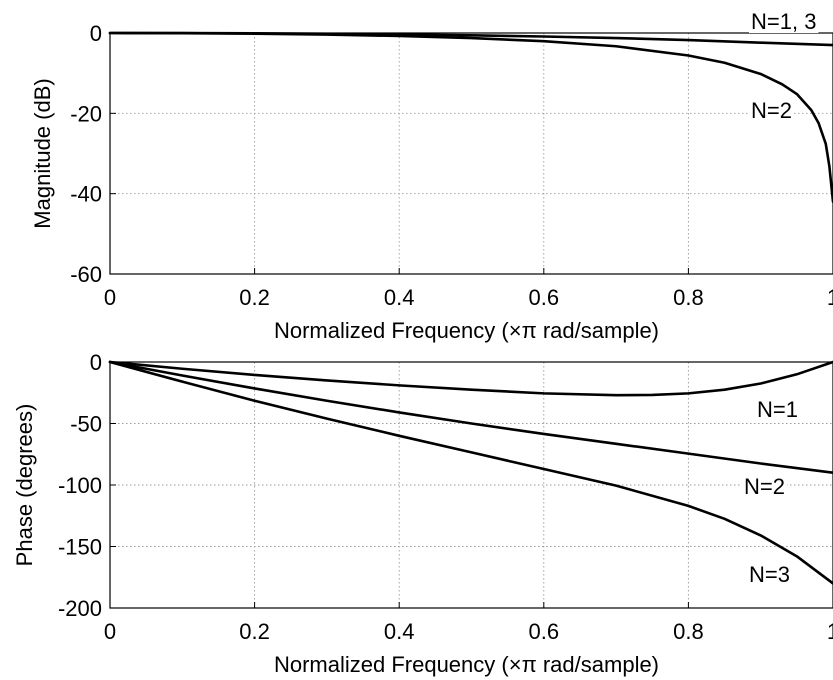 The height and width of the screenshot is (680, 833). Describe the element at coordinates (86, 274) in the screenshot. I see `y-tick-label: -60` at that location.